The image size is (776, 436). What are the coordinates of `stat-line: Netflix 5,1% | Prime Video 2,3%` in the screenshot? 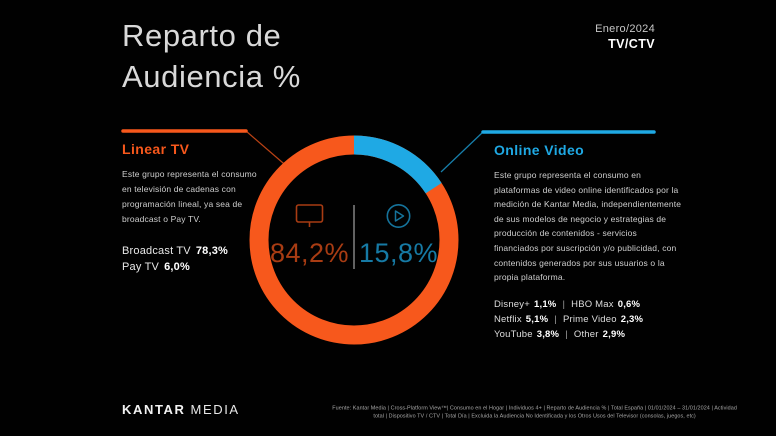 It's located at (590, 319).